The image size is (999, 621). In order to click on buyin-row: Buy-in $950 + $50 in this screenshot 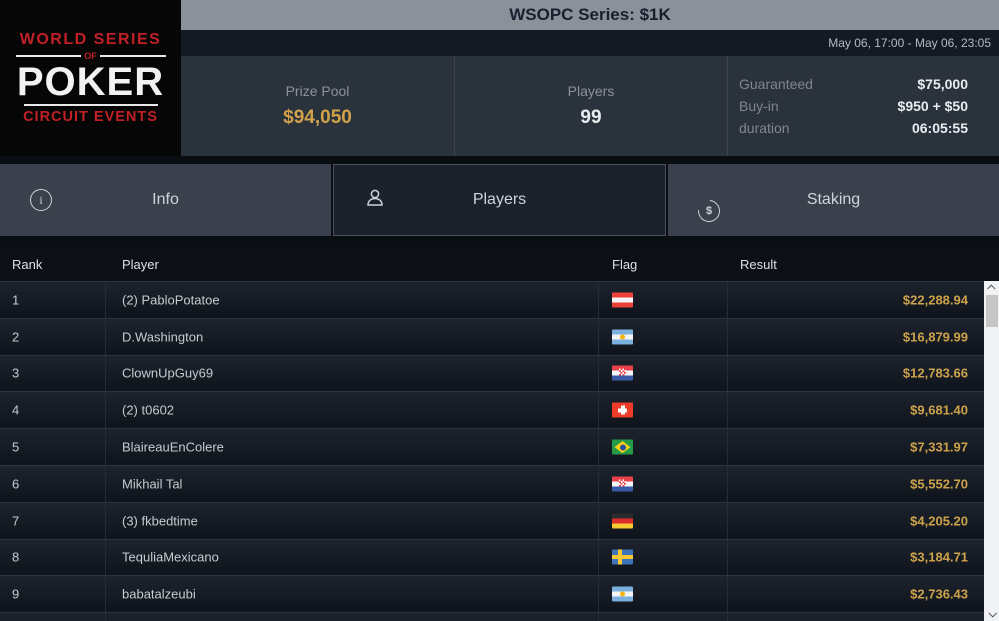, I will do `click(853, 106)`.